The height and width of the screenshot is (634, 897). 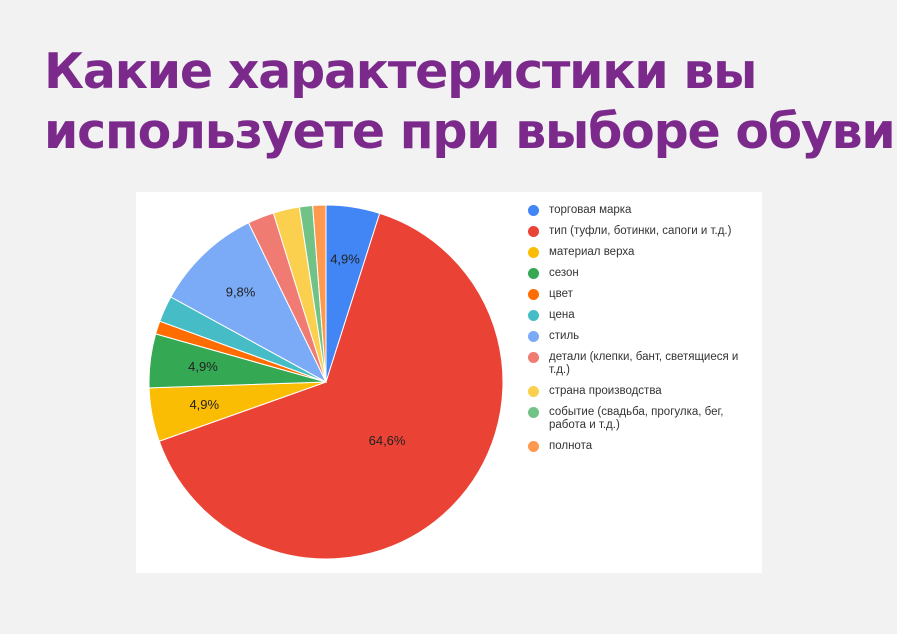 I want to click on legend-label-7: детали (клепки, бант, светящиеся и т.д.), so click(x=644, y=363).